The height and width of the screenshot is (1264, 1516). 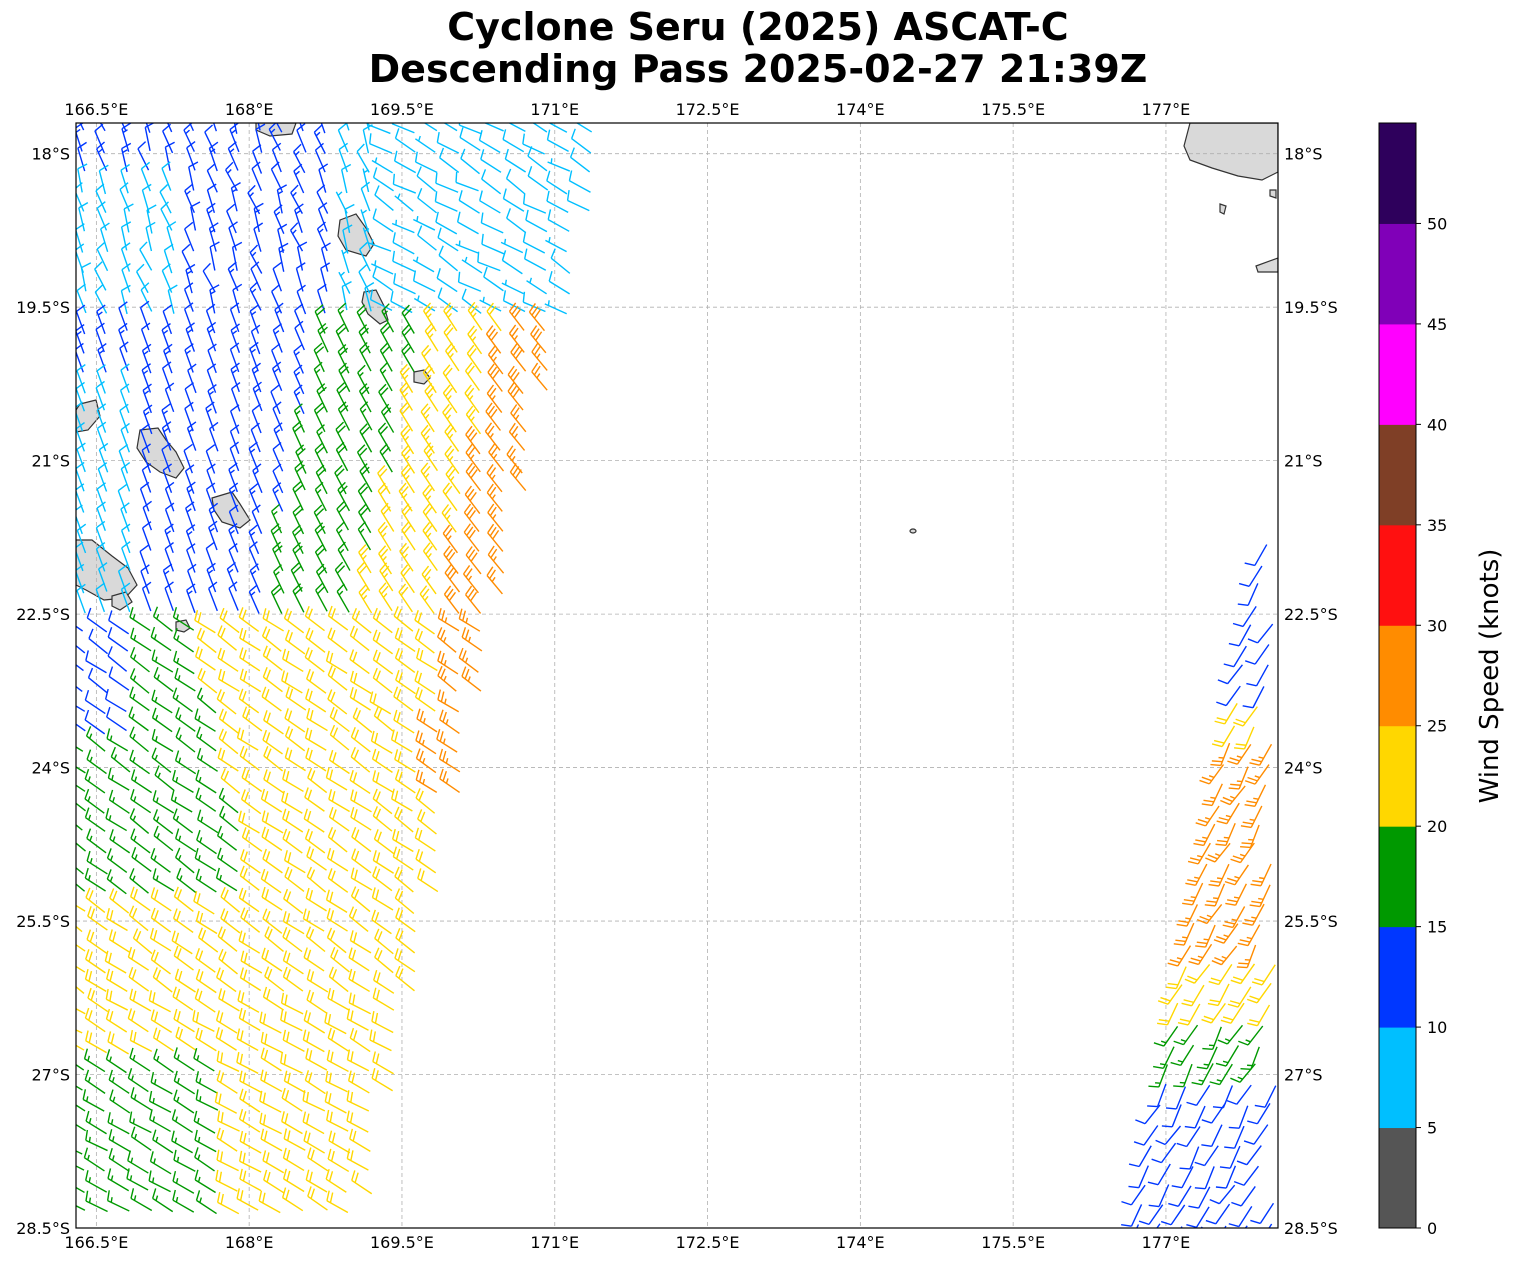 What do you see at coordinates (1437, 324) in the screenshot?
I see `colorbar-tick-label: 45` at bounding box center [1437, 324].